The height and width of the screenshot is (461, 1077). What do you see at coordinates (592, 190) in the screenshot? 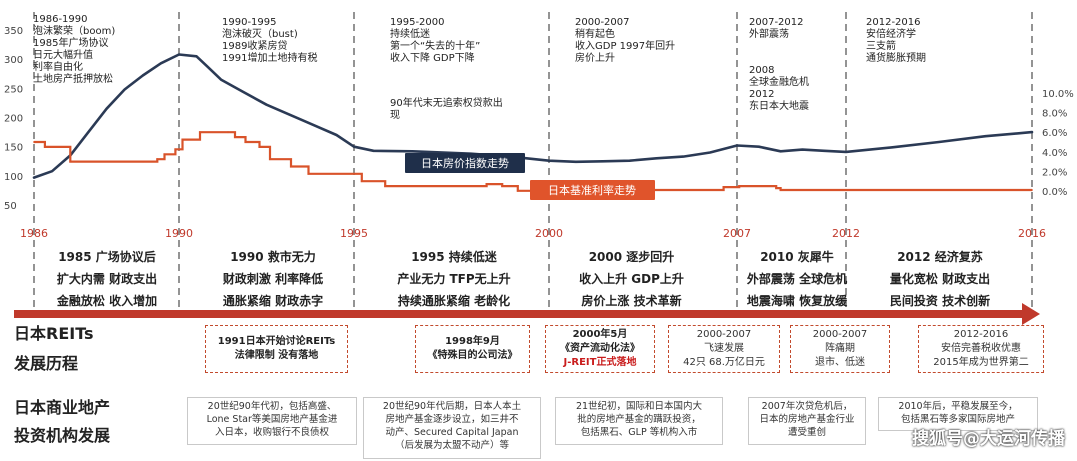
I see `rate-label-box` at bounding box center [592, 190].